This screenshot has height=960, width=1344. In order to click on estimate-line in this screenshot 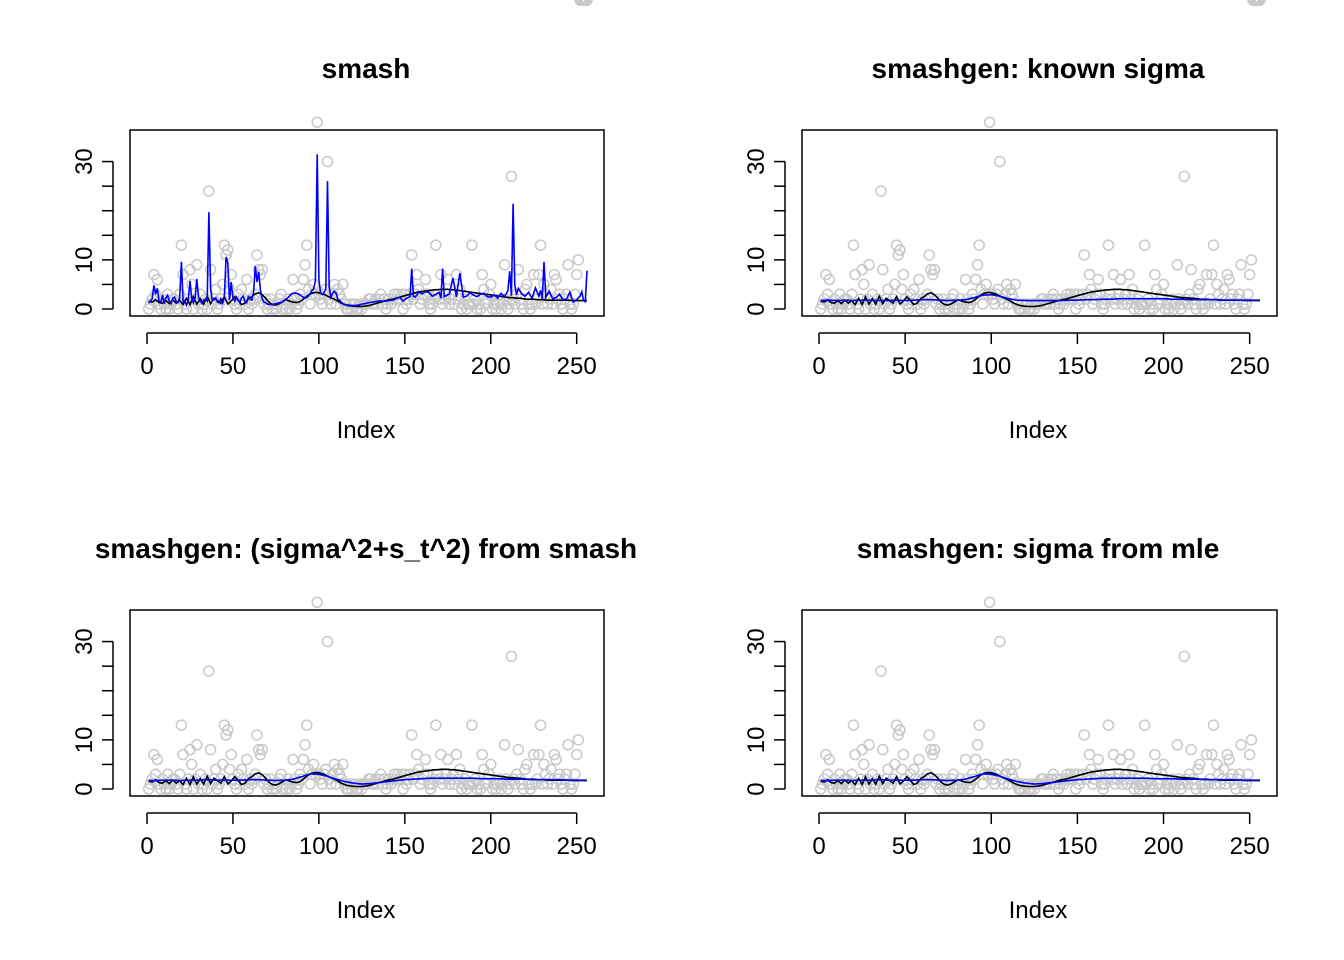, I will do `click(1040, 297)`.